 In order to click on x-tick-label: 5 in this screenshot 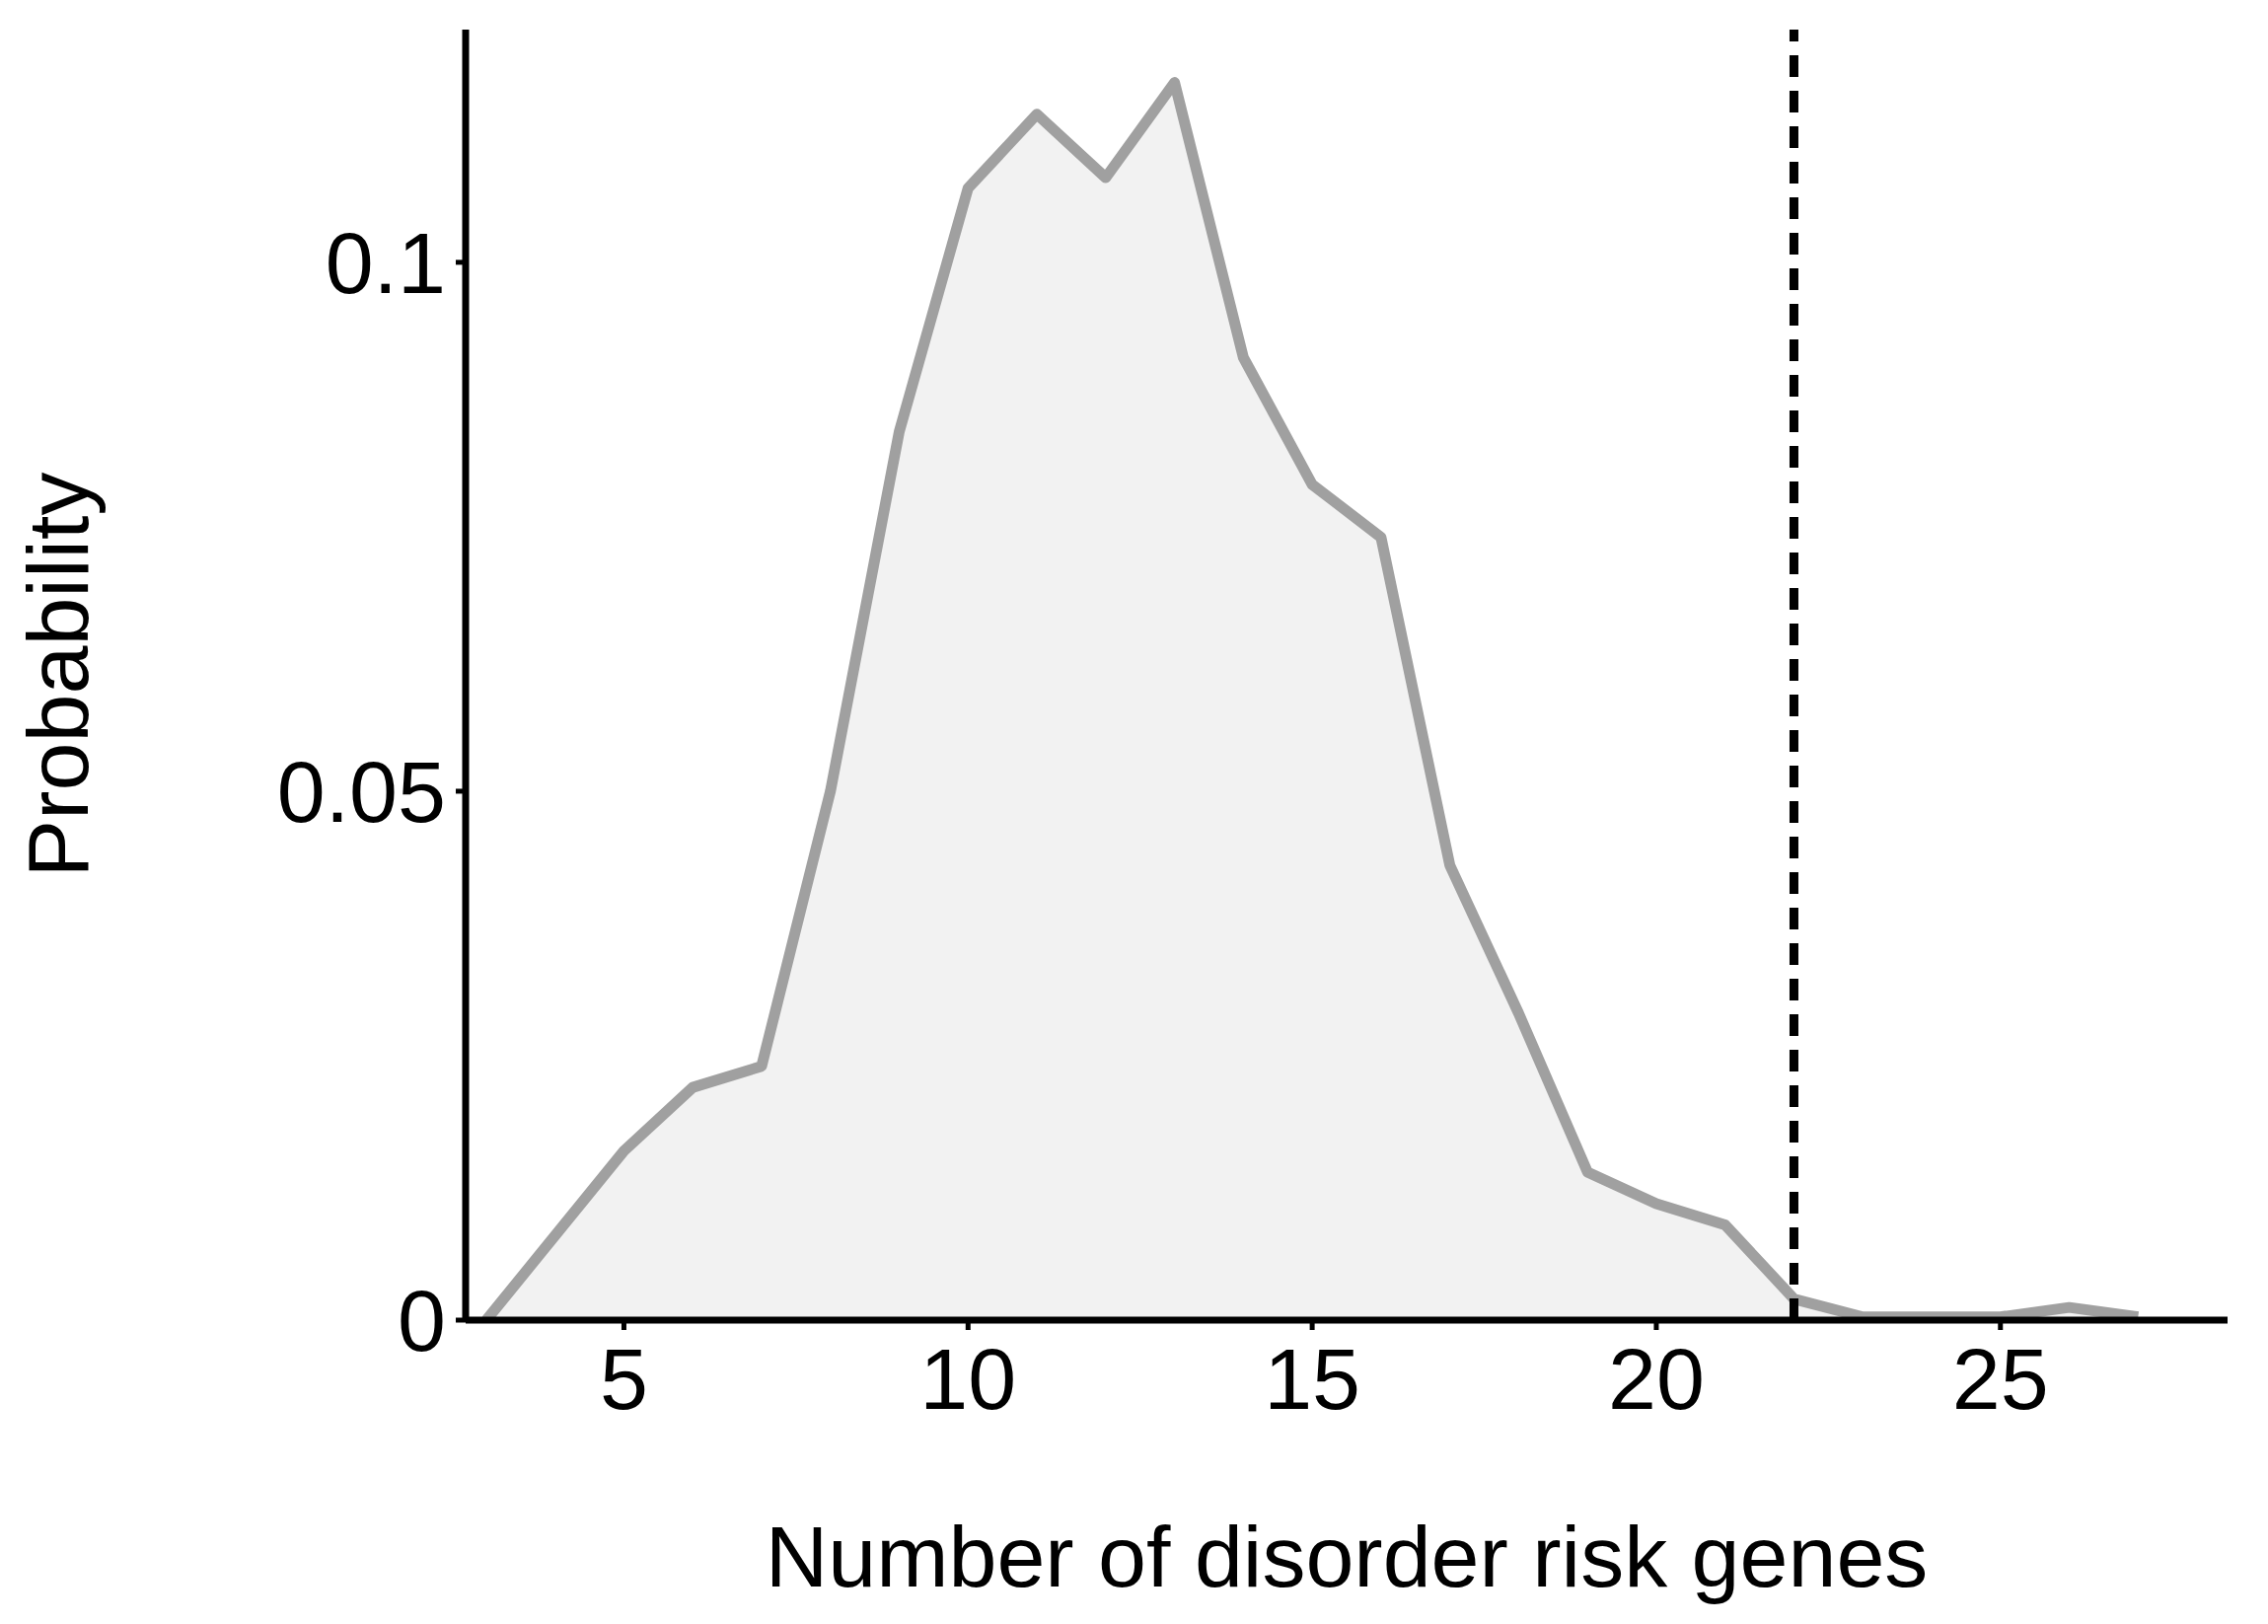, I will do `click(623, 1379)`.